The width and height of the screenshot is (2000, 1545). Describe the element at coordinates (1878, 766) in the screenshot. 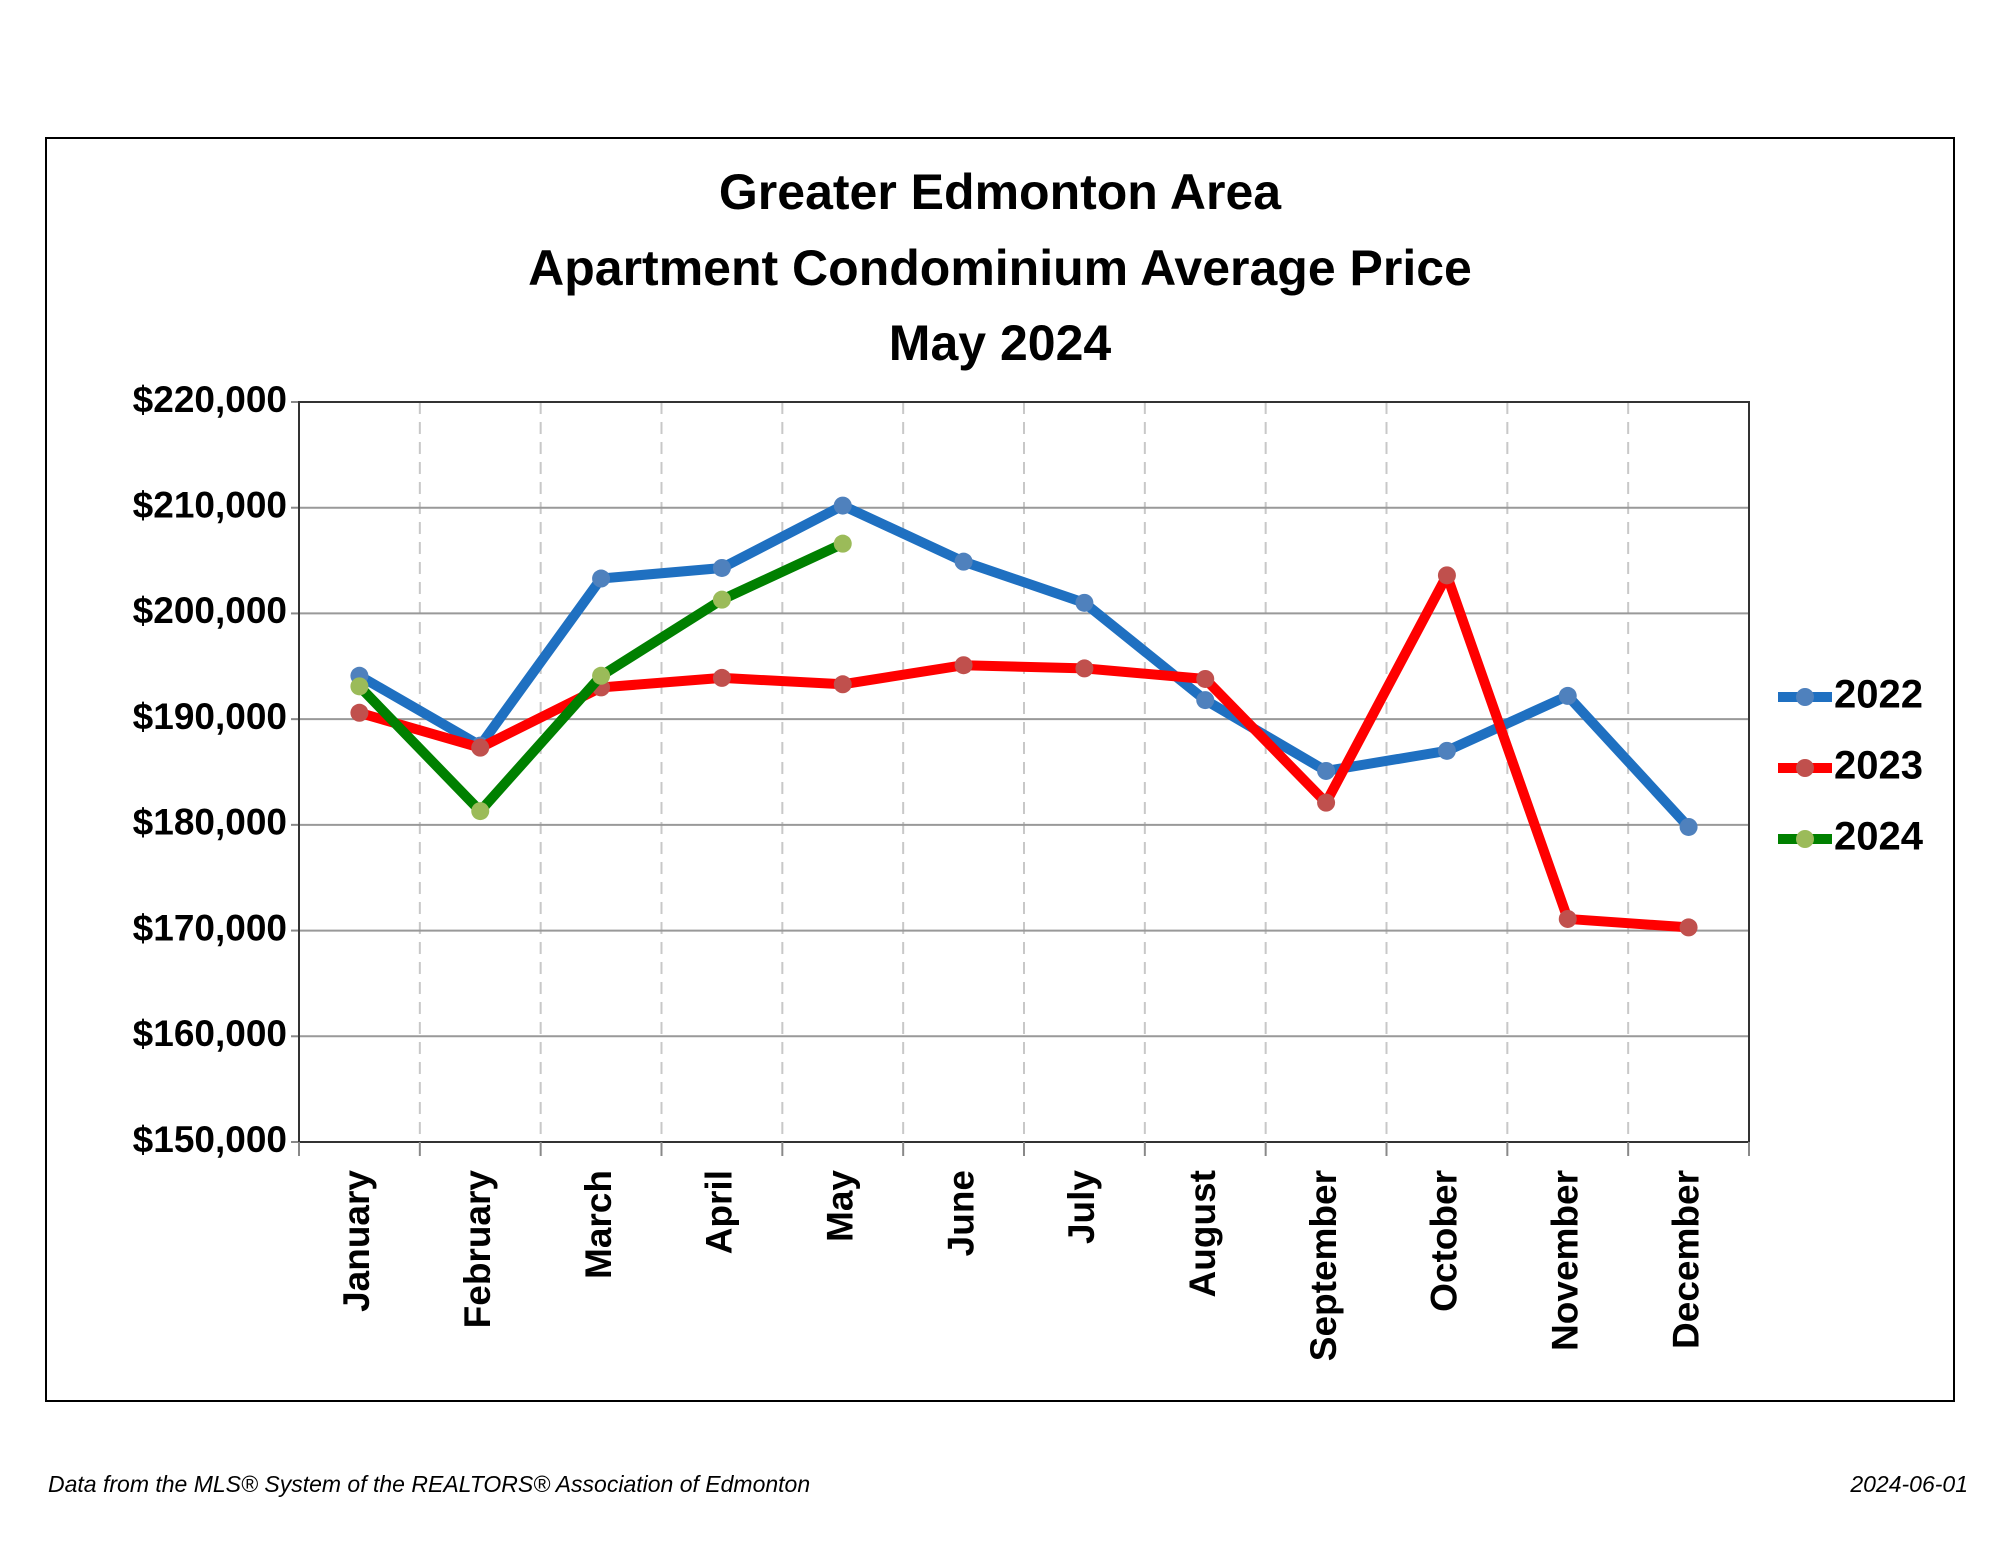

I see `legend-label: 2023` at that location.